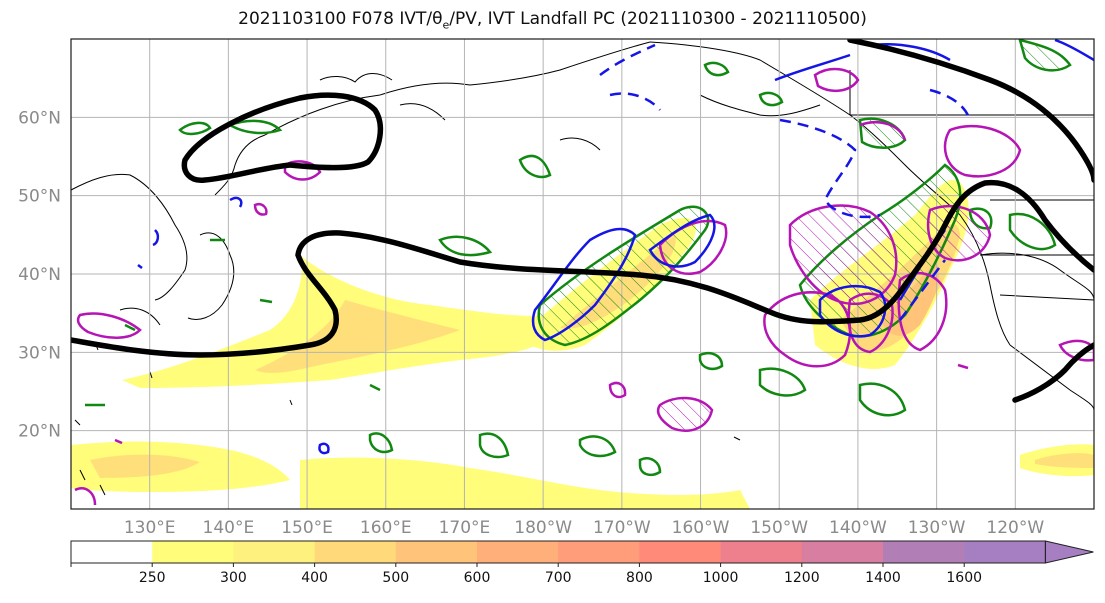 This screenshot has height=603, width=1105. I want to click on colorbar-label-8: 1200, so click(802, 578).